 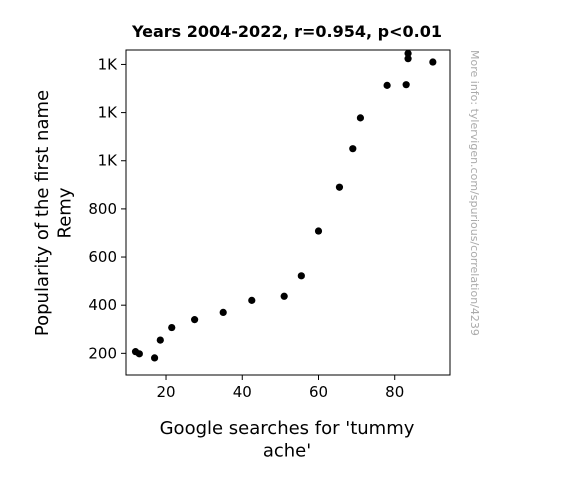 What do you see at coordinates (102, 353) in the screenshot?
I see `y-tick-label: 200` at bounding box center [102, 353].